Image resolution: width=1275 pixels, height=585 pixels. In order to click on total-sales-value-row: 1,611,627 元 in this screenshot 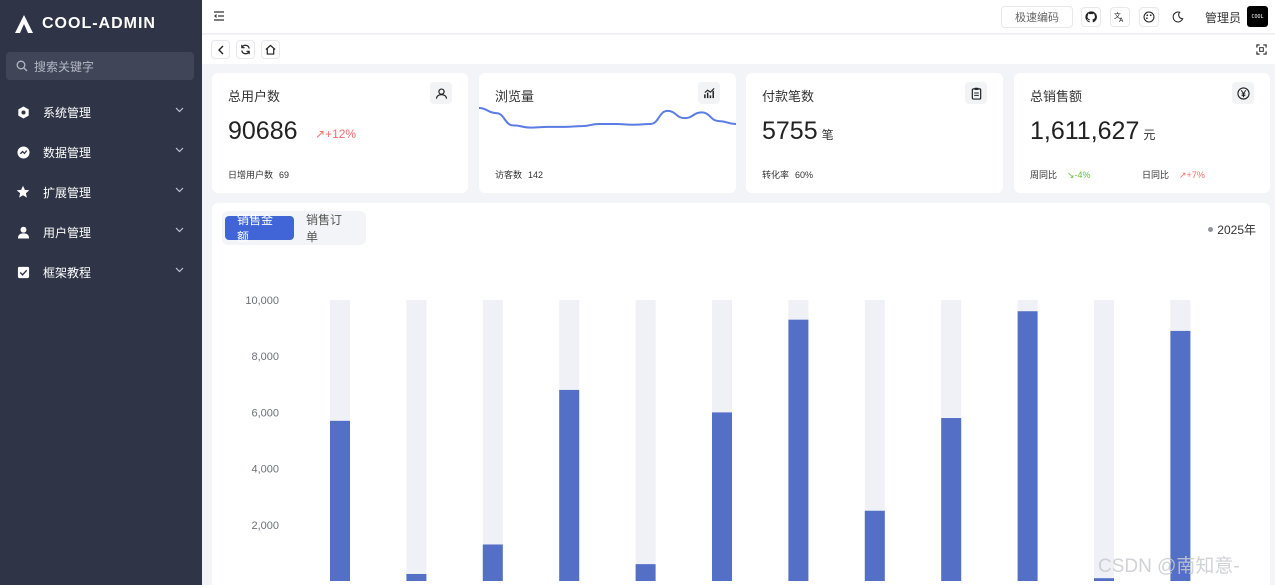, I will do `click(1092, 131)`.